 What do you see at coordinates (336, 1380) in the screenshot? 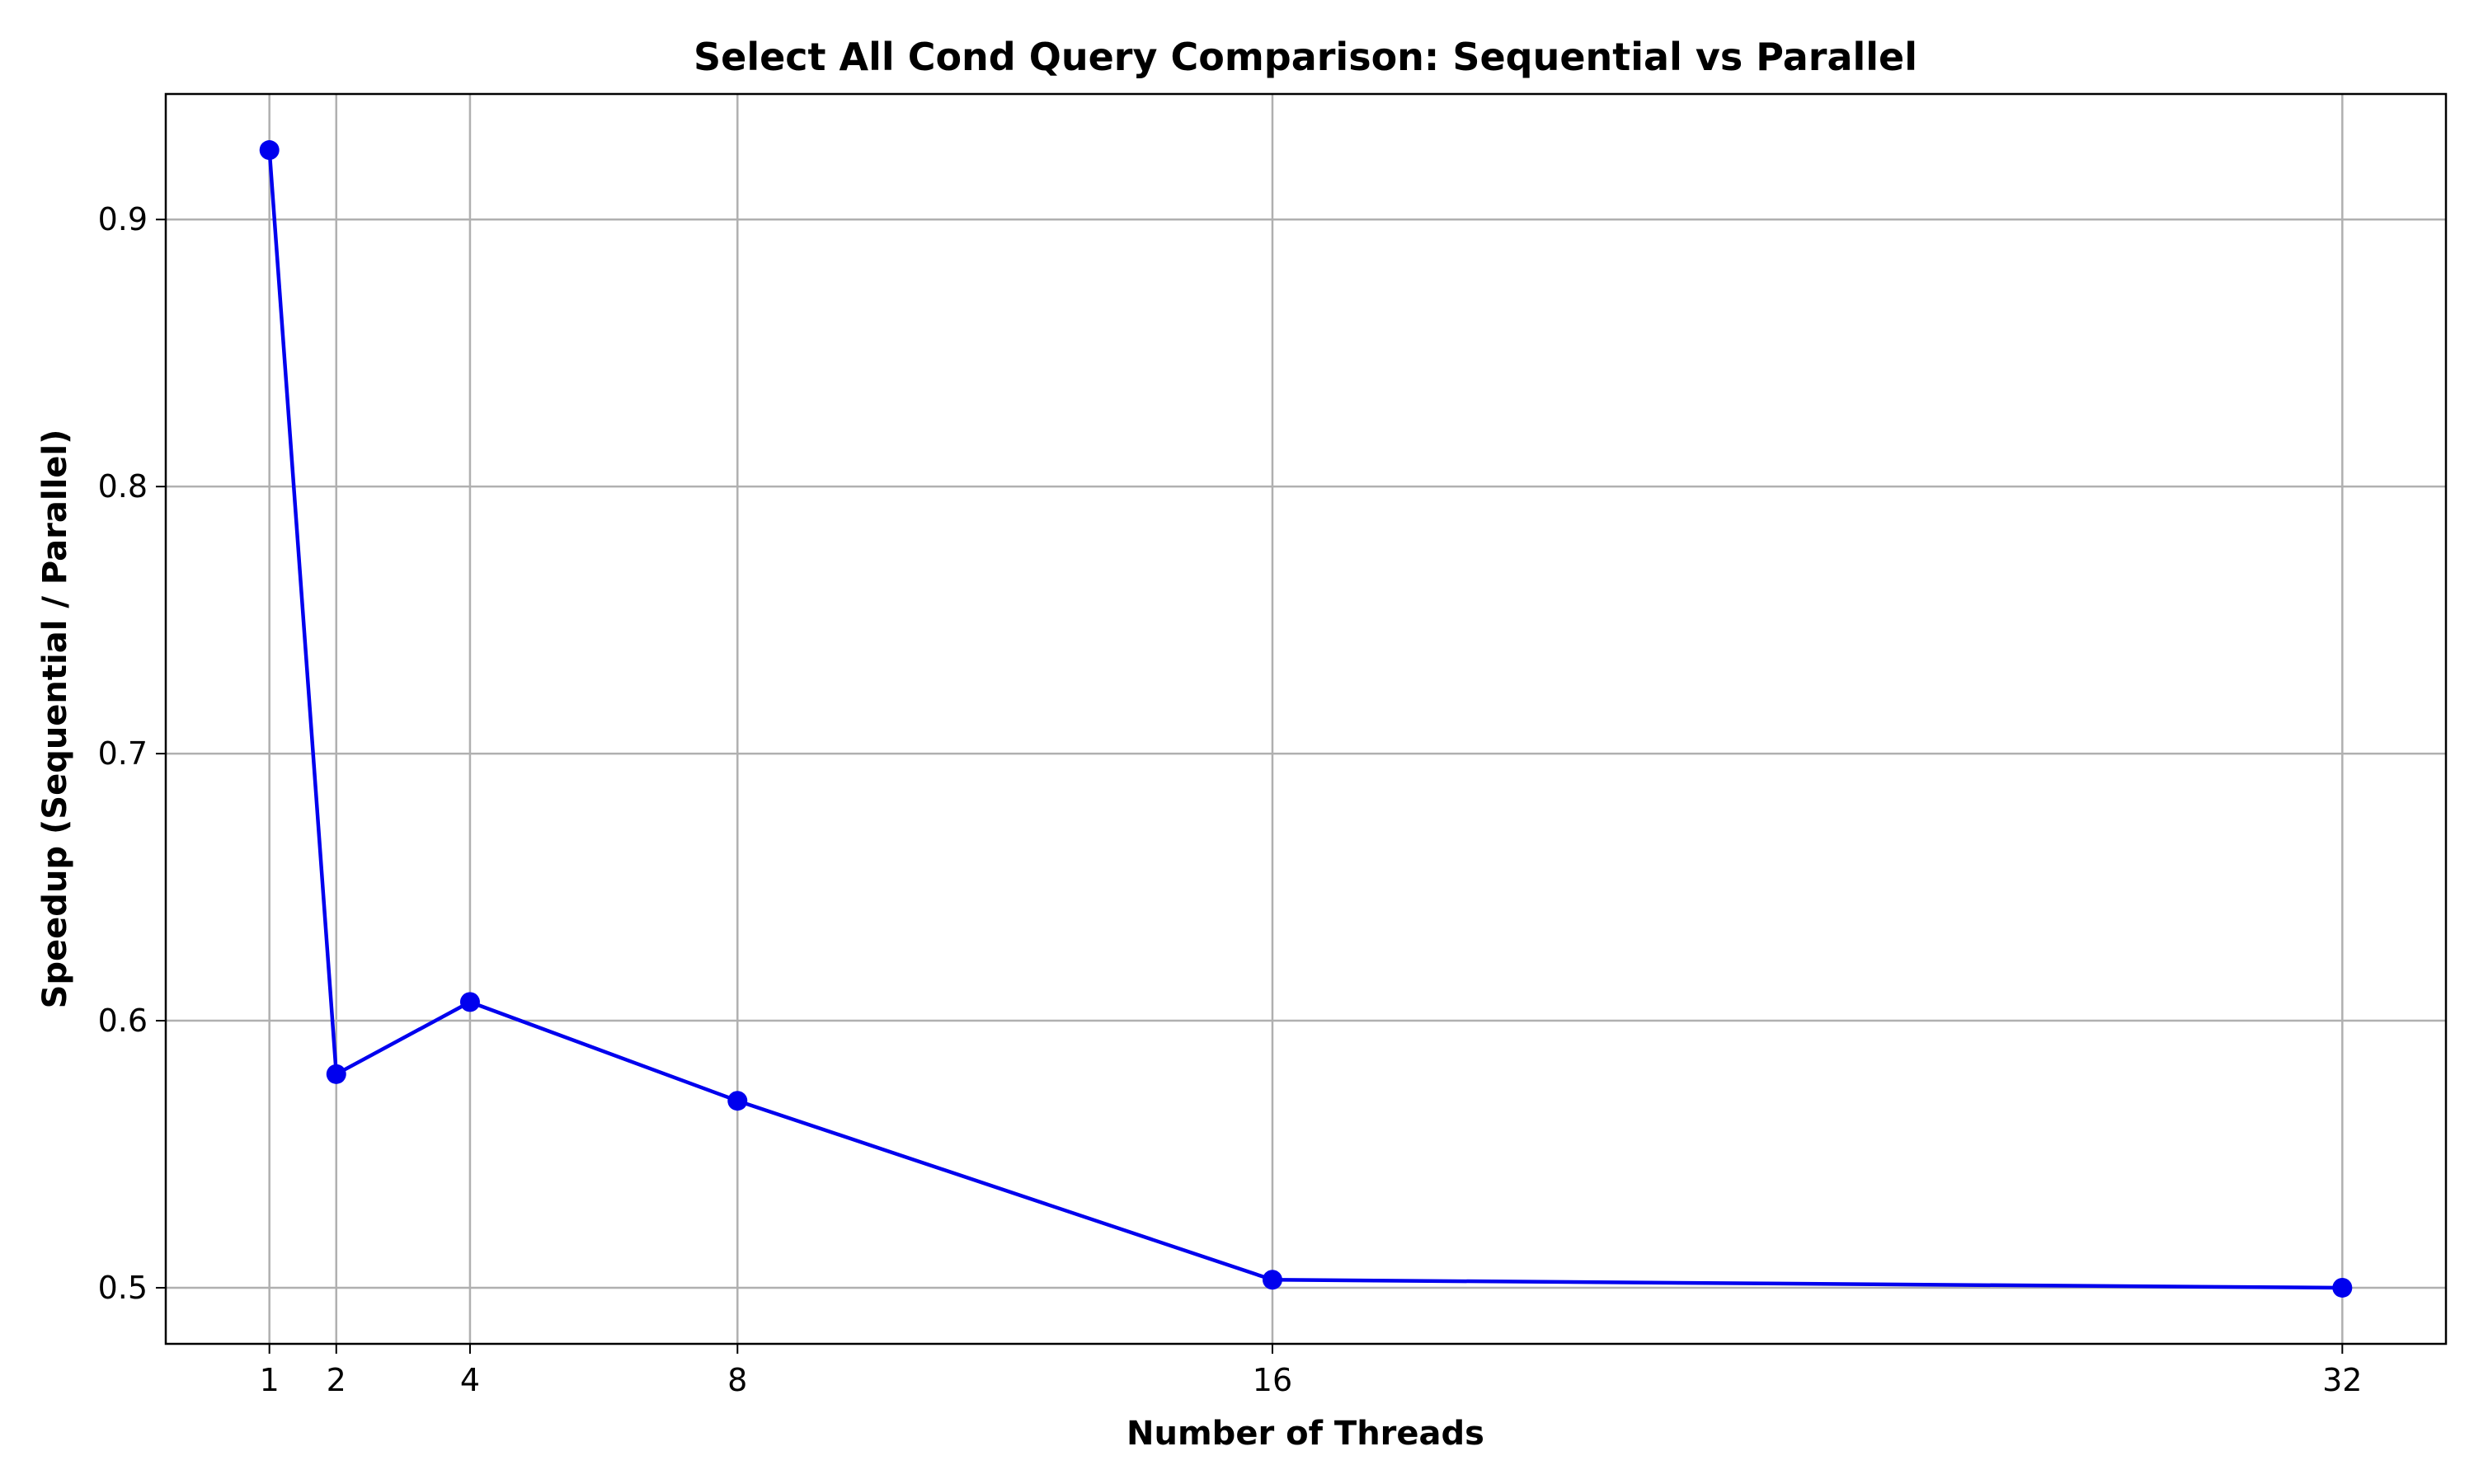
I see `x-tick-label: 2` at bounding box center [336, 1380].